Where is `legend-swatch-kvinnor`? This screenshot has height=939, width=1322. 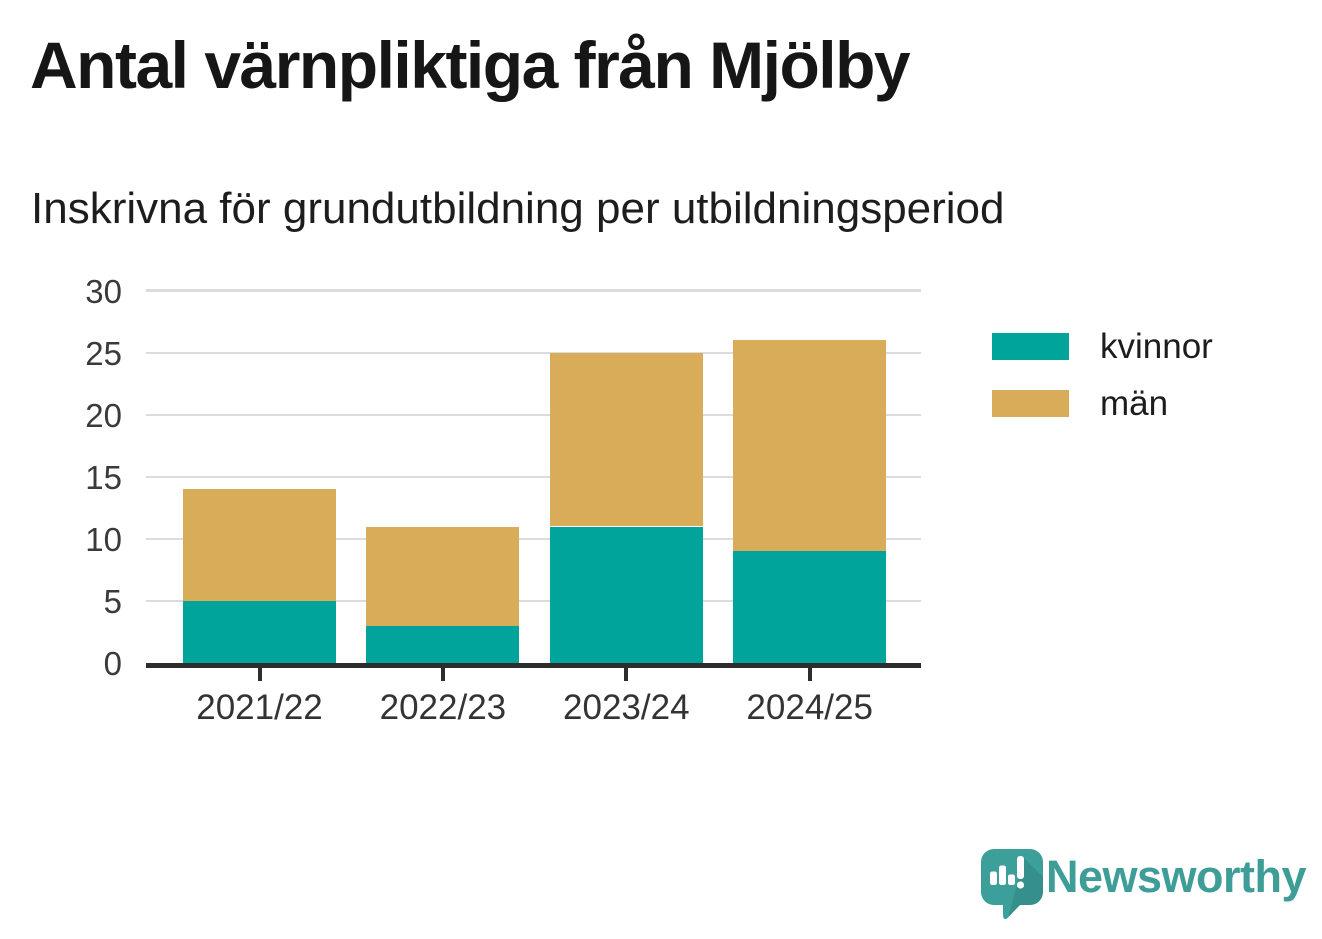 legend-swatch-kvinnor is located at coordinates (1030, 346).